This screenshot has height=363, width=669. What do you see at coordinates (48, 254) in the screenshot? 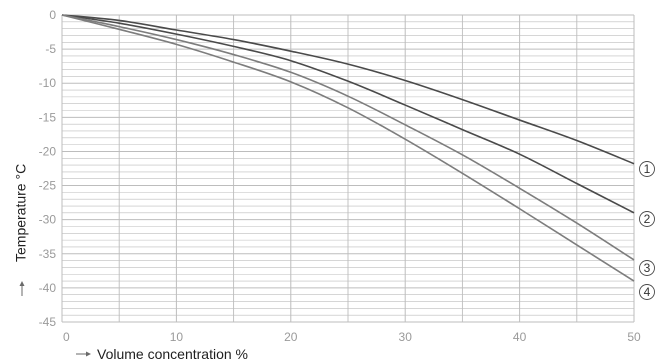
I see `y-tick-label: -35` at bounding box center [48, 254].